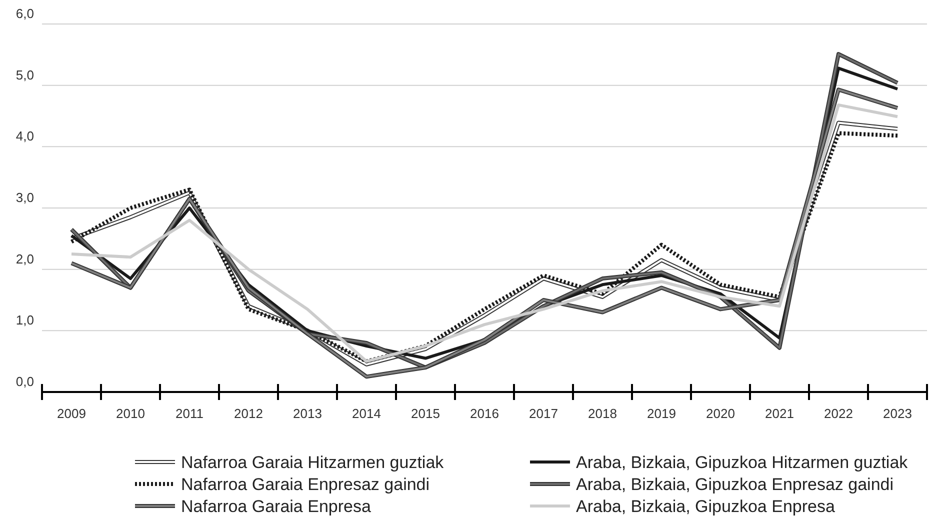  What do you see at coordinates (602, 413) in the screenshot?
I see `x-tick-label: 2018` at bounding box center [602, 413].